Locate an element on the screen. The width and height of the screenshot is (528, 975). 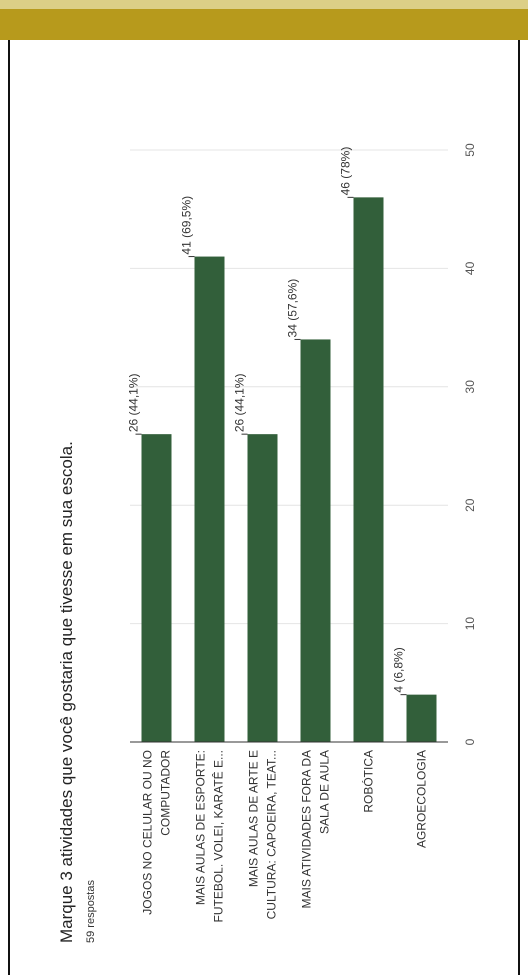
x-tick-label: 20 is located at coordinates (470, 505).